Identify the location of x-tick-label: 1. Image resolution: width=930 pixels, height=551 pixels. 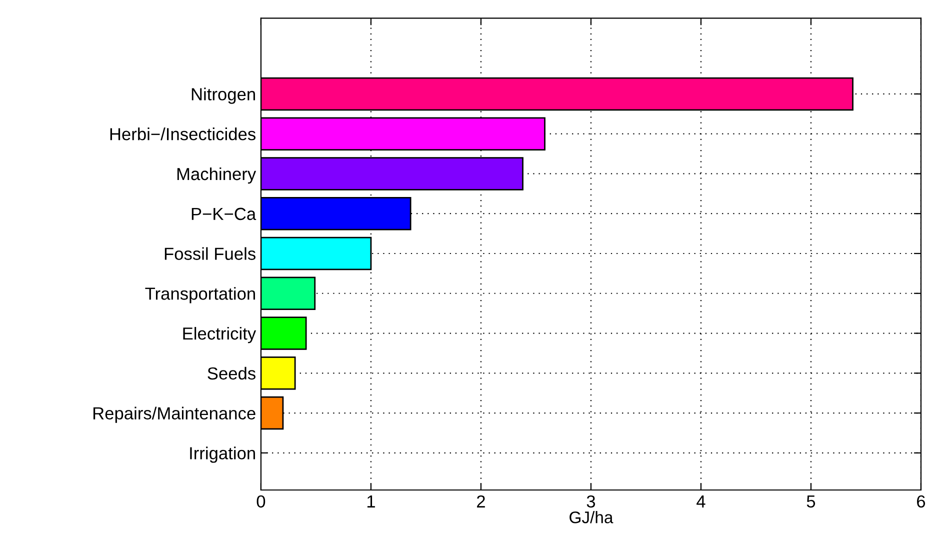
(371, 502).